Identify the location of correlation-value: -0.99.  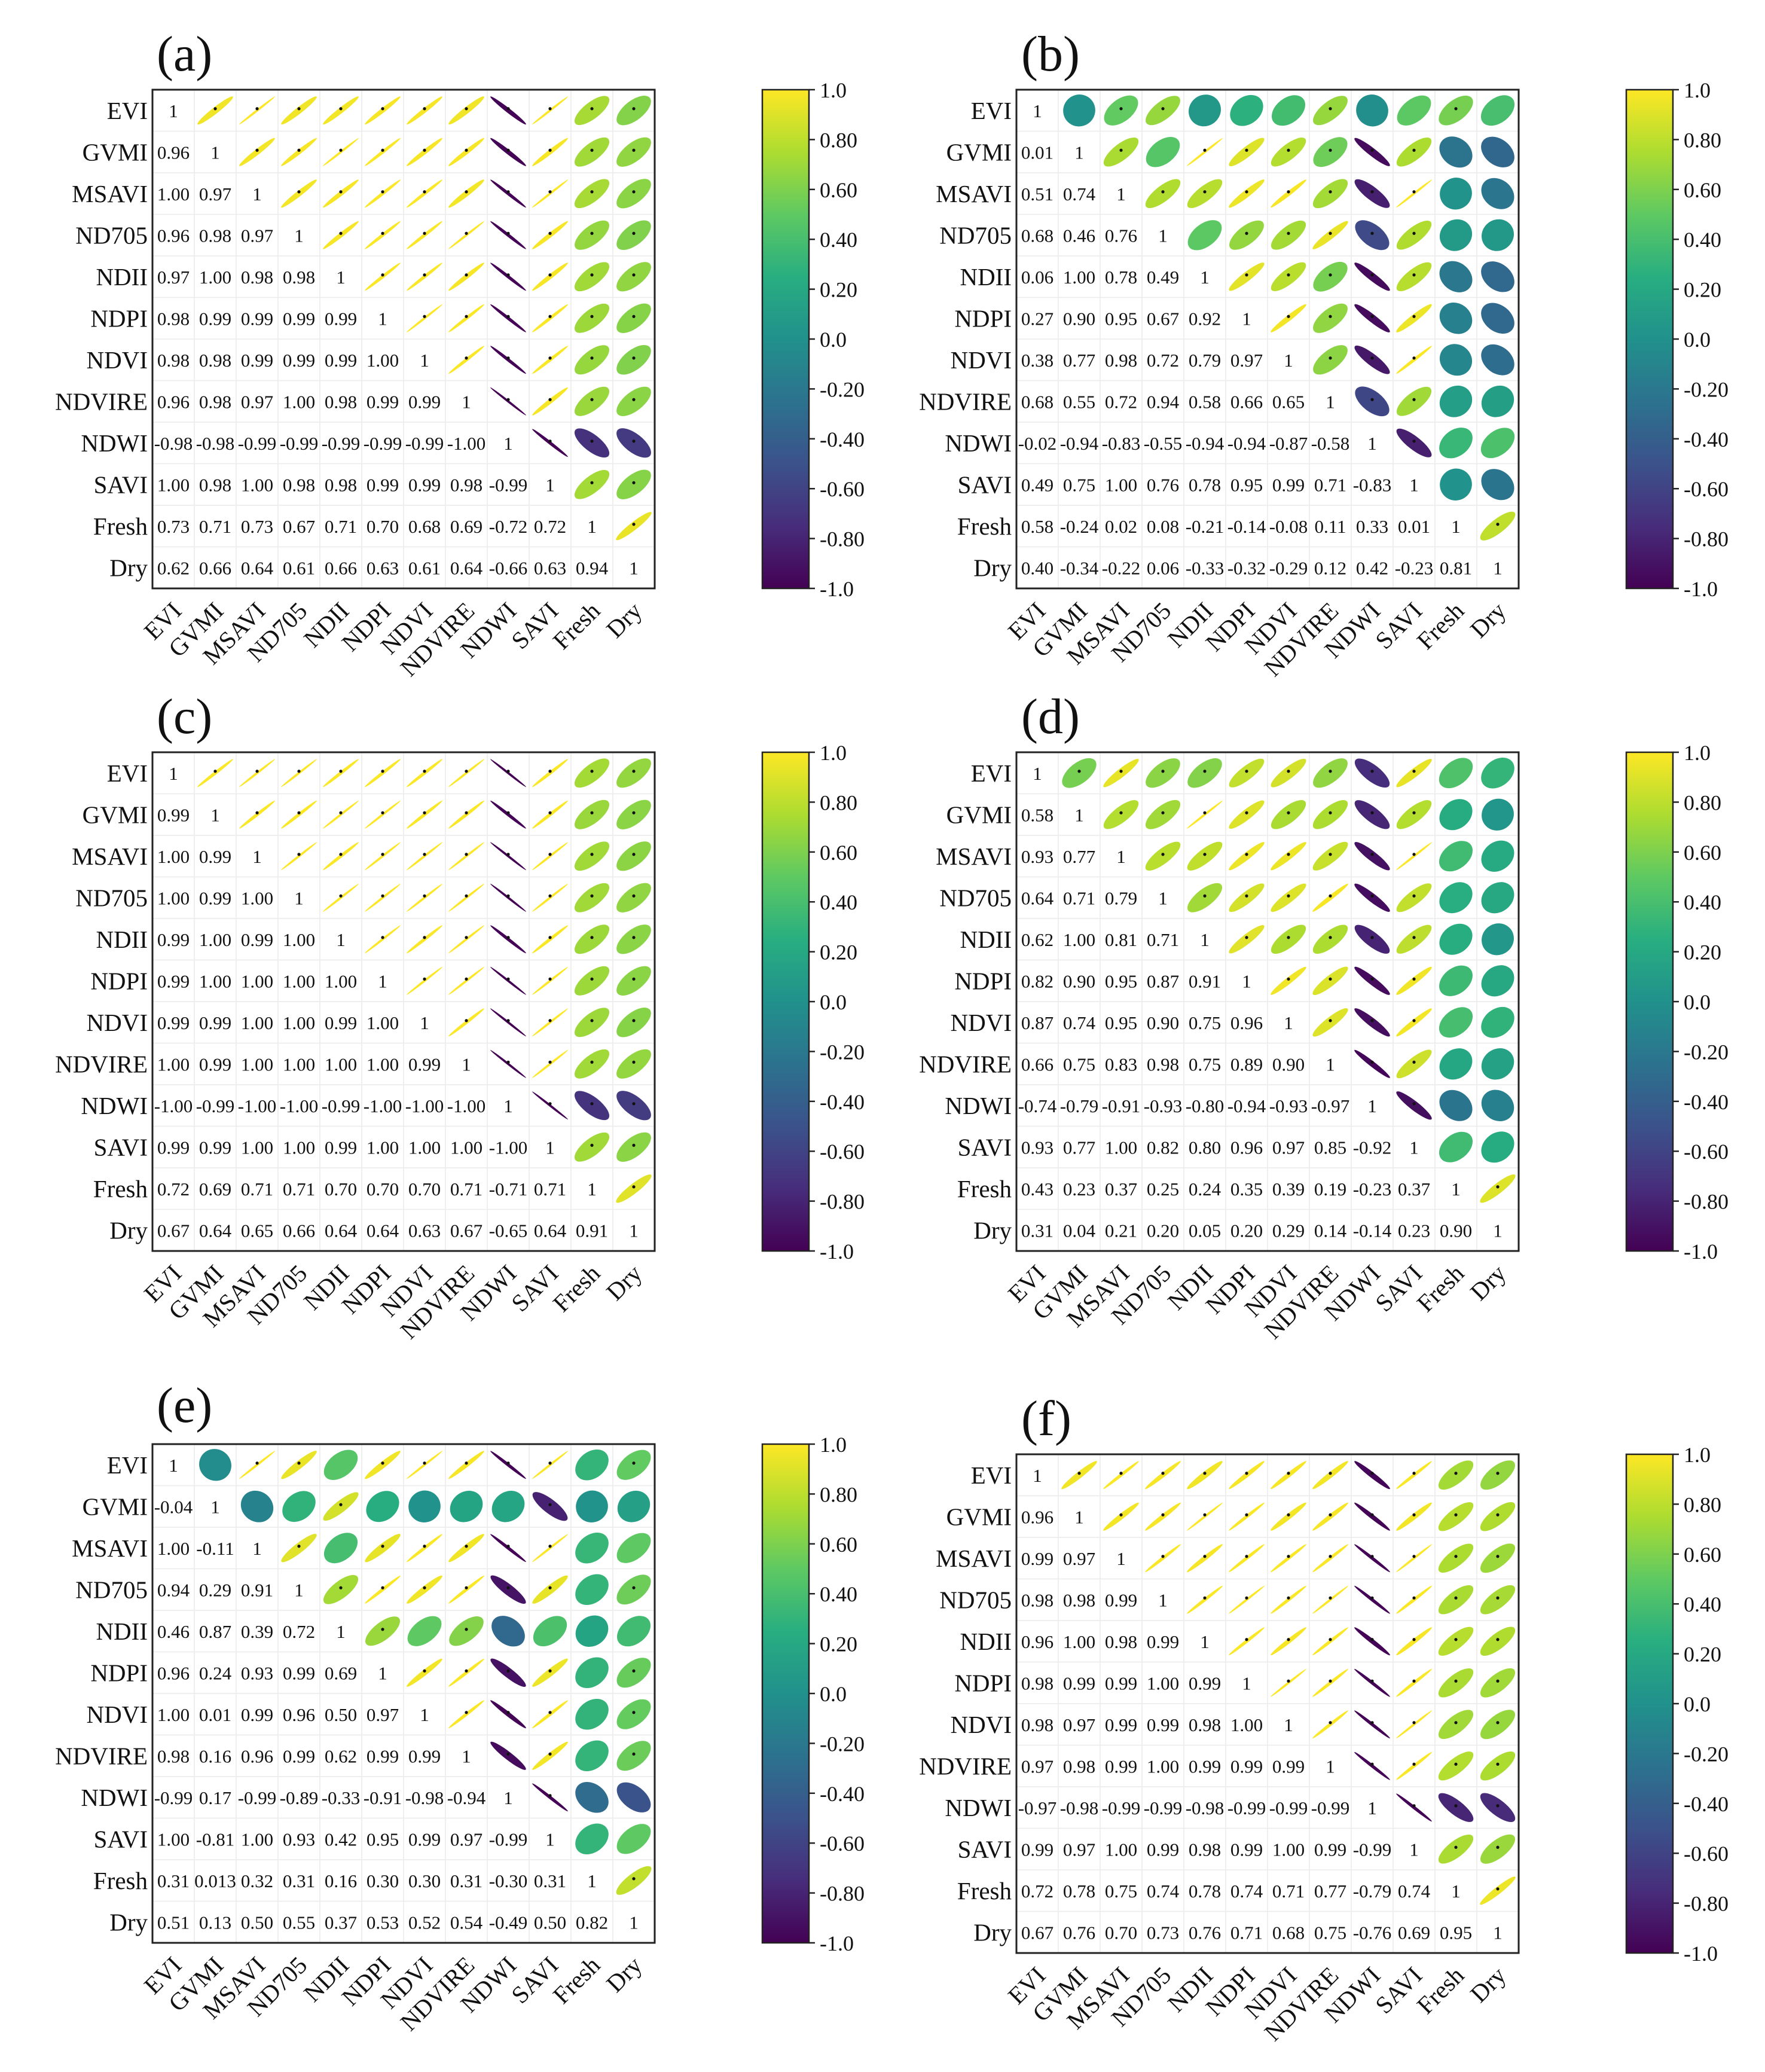
(299, 443).